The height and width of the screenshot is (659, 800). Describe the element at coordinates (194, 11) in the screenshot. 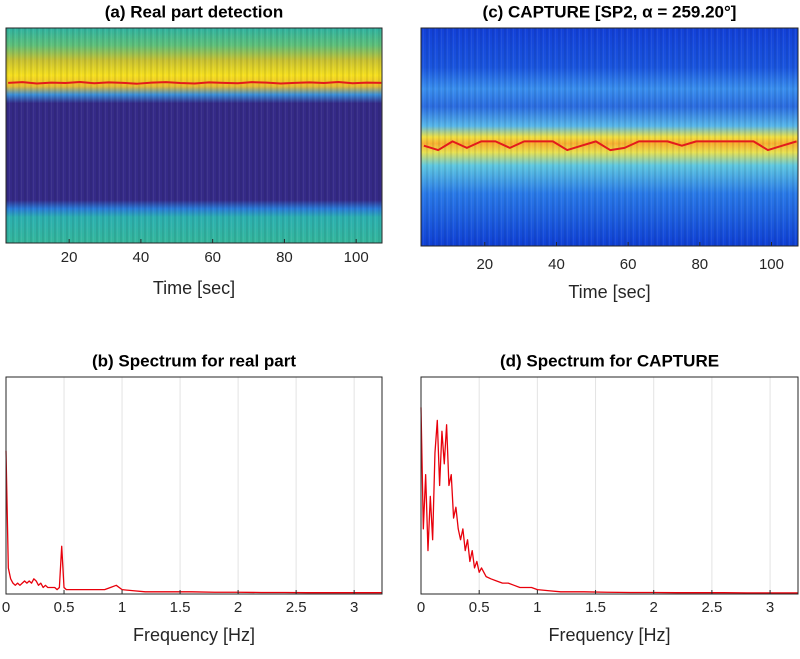

I see `chart-title: (a) Real part detection` at that location.